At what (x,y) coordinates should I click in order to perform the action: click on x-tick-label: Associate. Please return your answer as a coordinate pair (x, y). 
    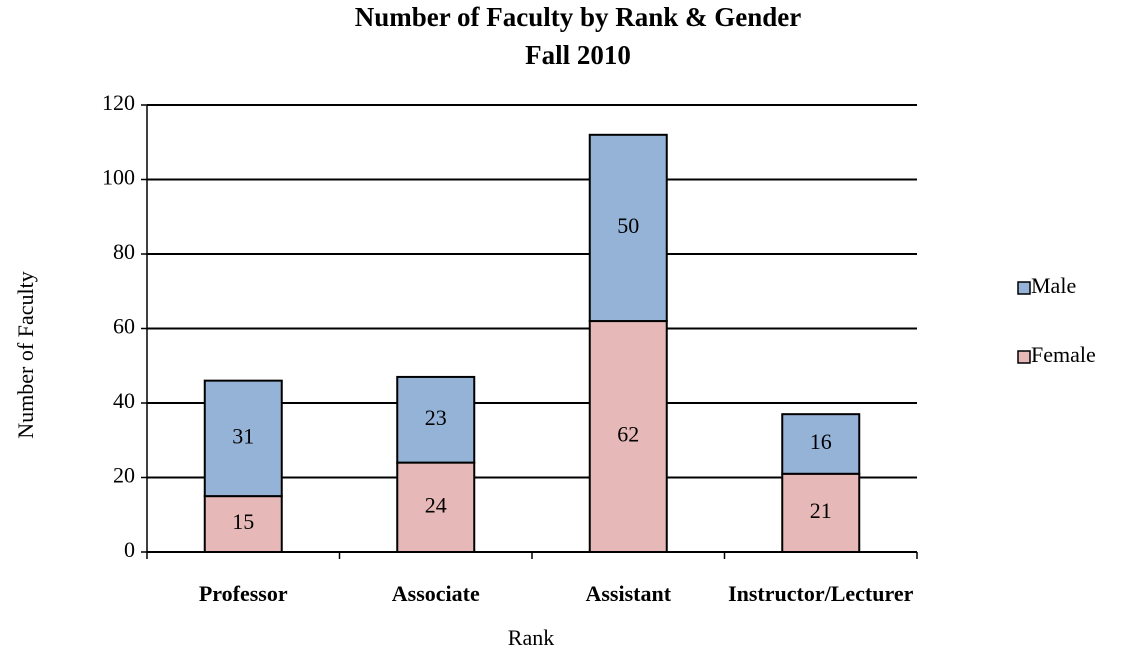
    Looking at the image, I should click on (436, 593).